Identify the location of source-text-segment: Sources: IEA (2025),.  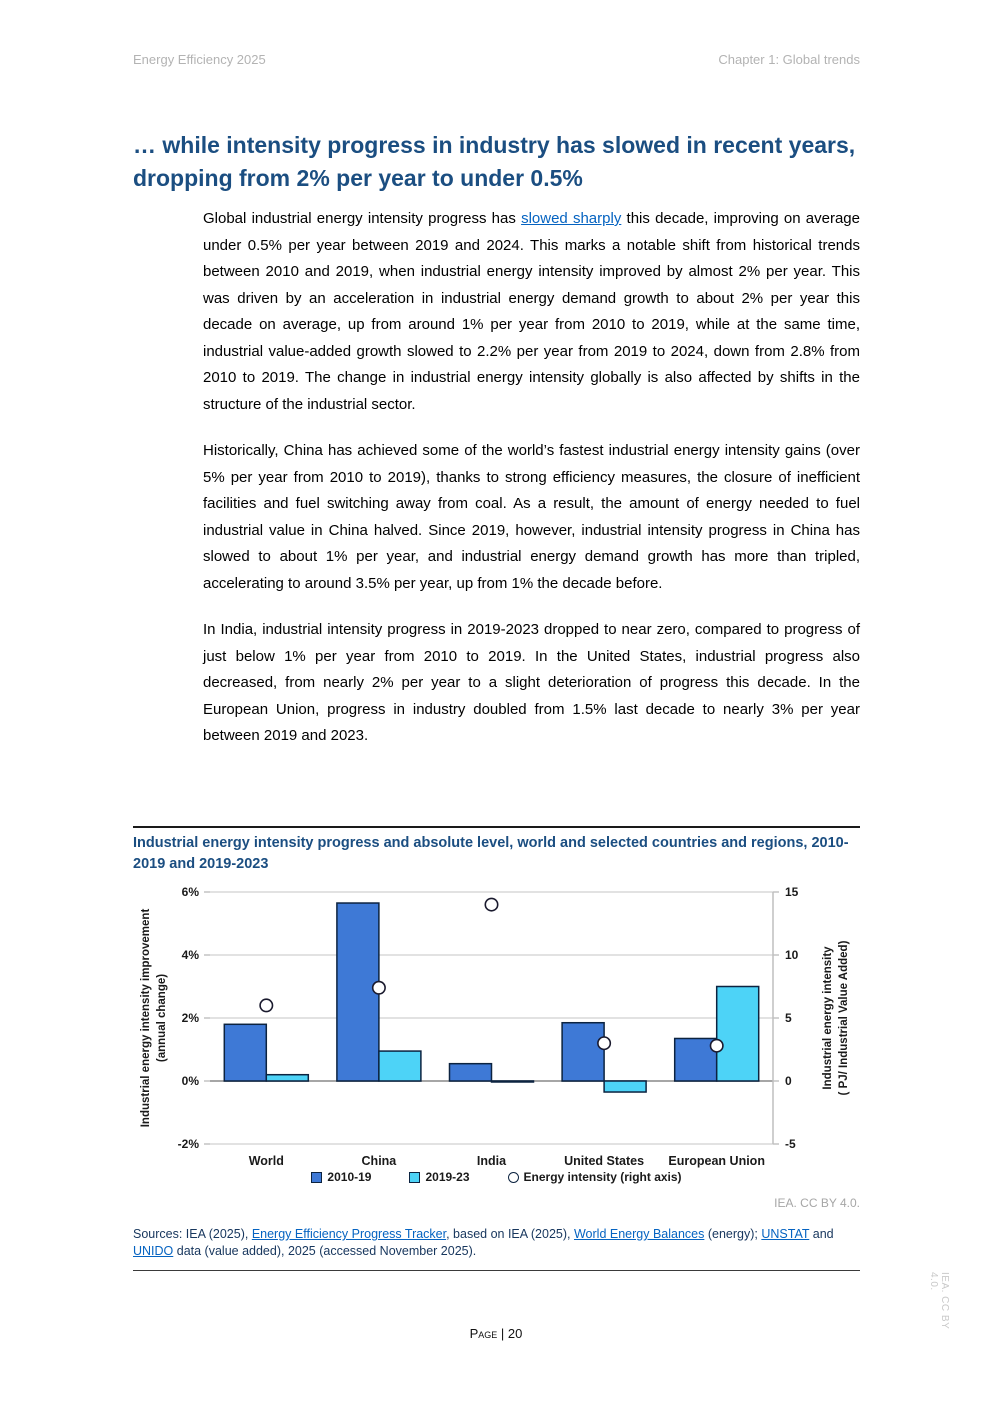
(192, 1234).